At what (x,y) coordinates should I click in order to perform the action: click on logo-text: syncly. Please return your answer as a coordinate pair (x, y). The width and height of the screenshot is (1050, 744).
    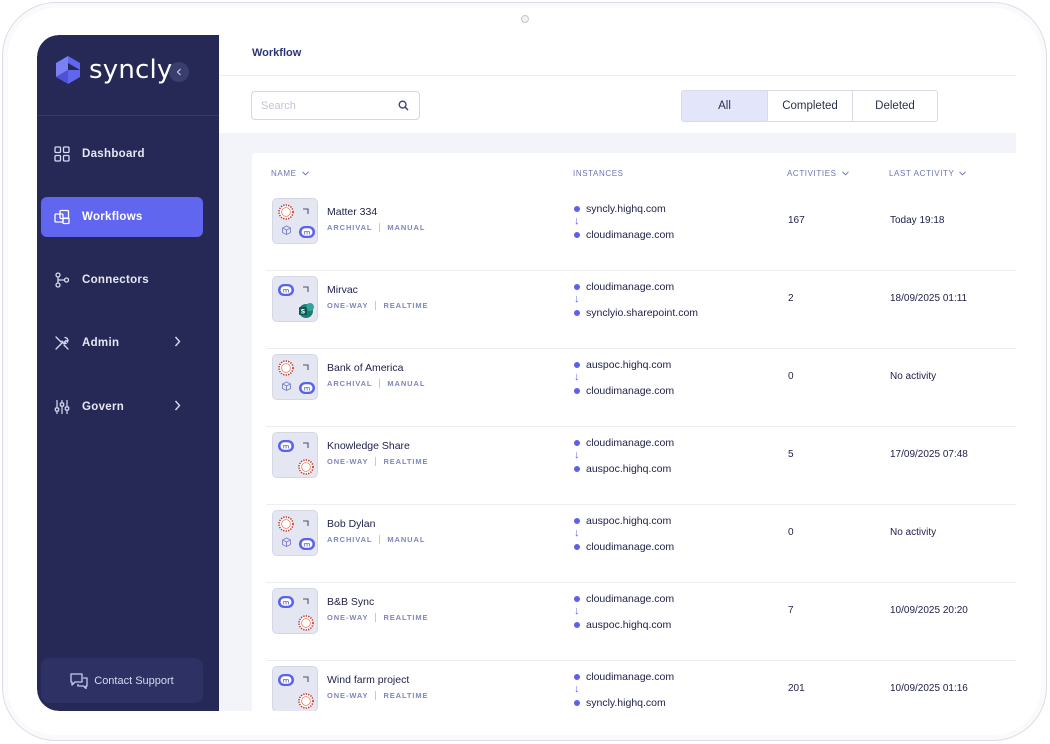
    Looking at the image, I should click on (131, 70).